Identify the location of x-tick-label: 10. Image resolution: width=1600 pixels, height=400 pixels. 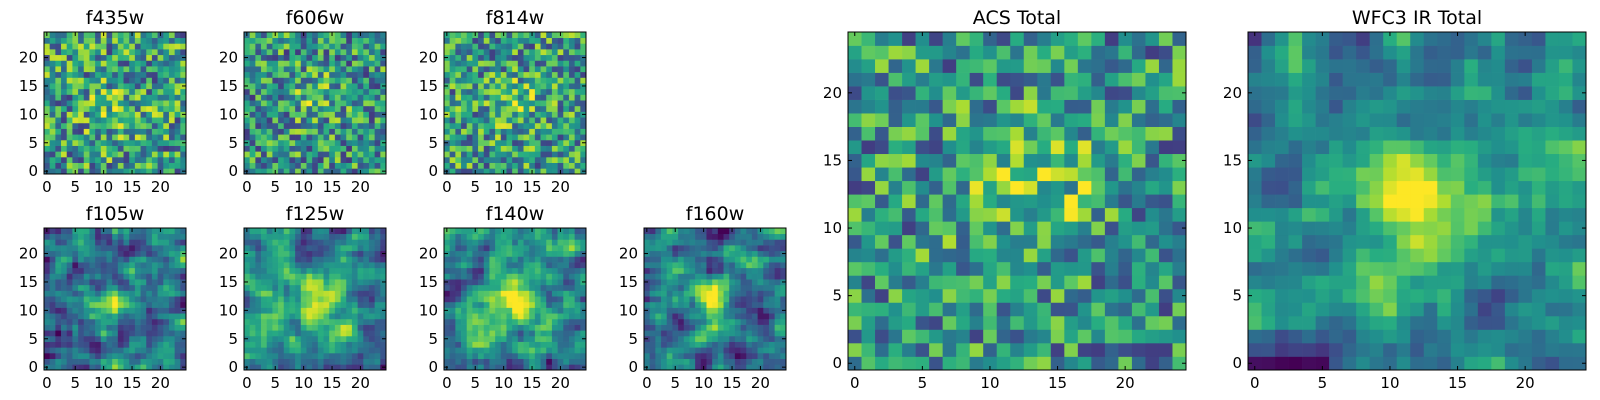
(303, 187).